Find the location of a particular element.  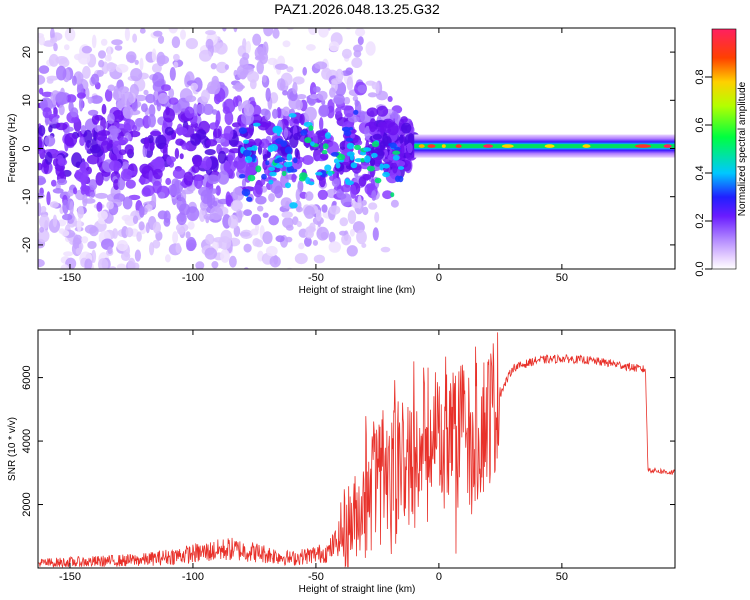

x-tick-label: 0 is located at coordinates (439, 278).